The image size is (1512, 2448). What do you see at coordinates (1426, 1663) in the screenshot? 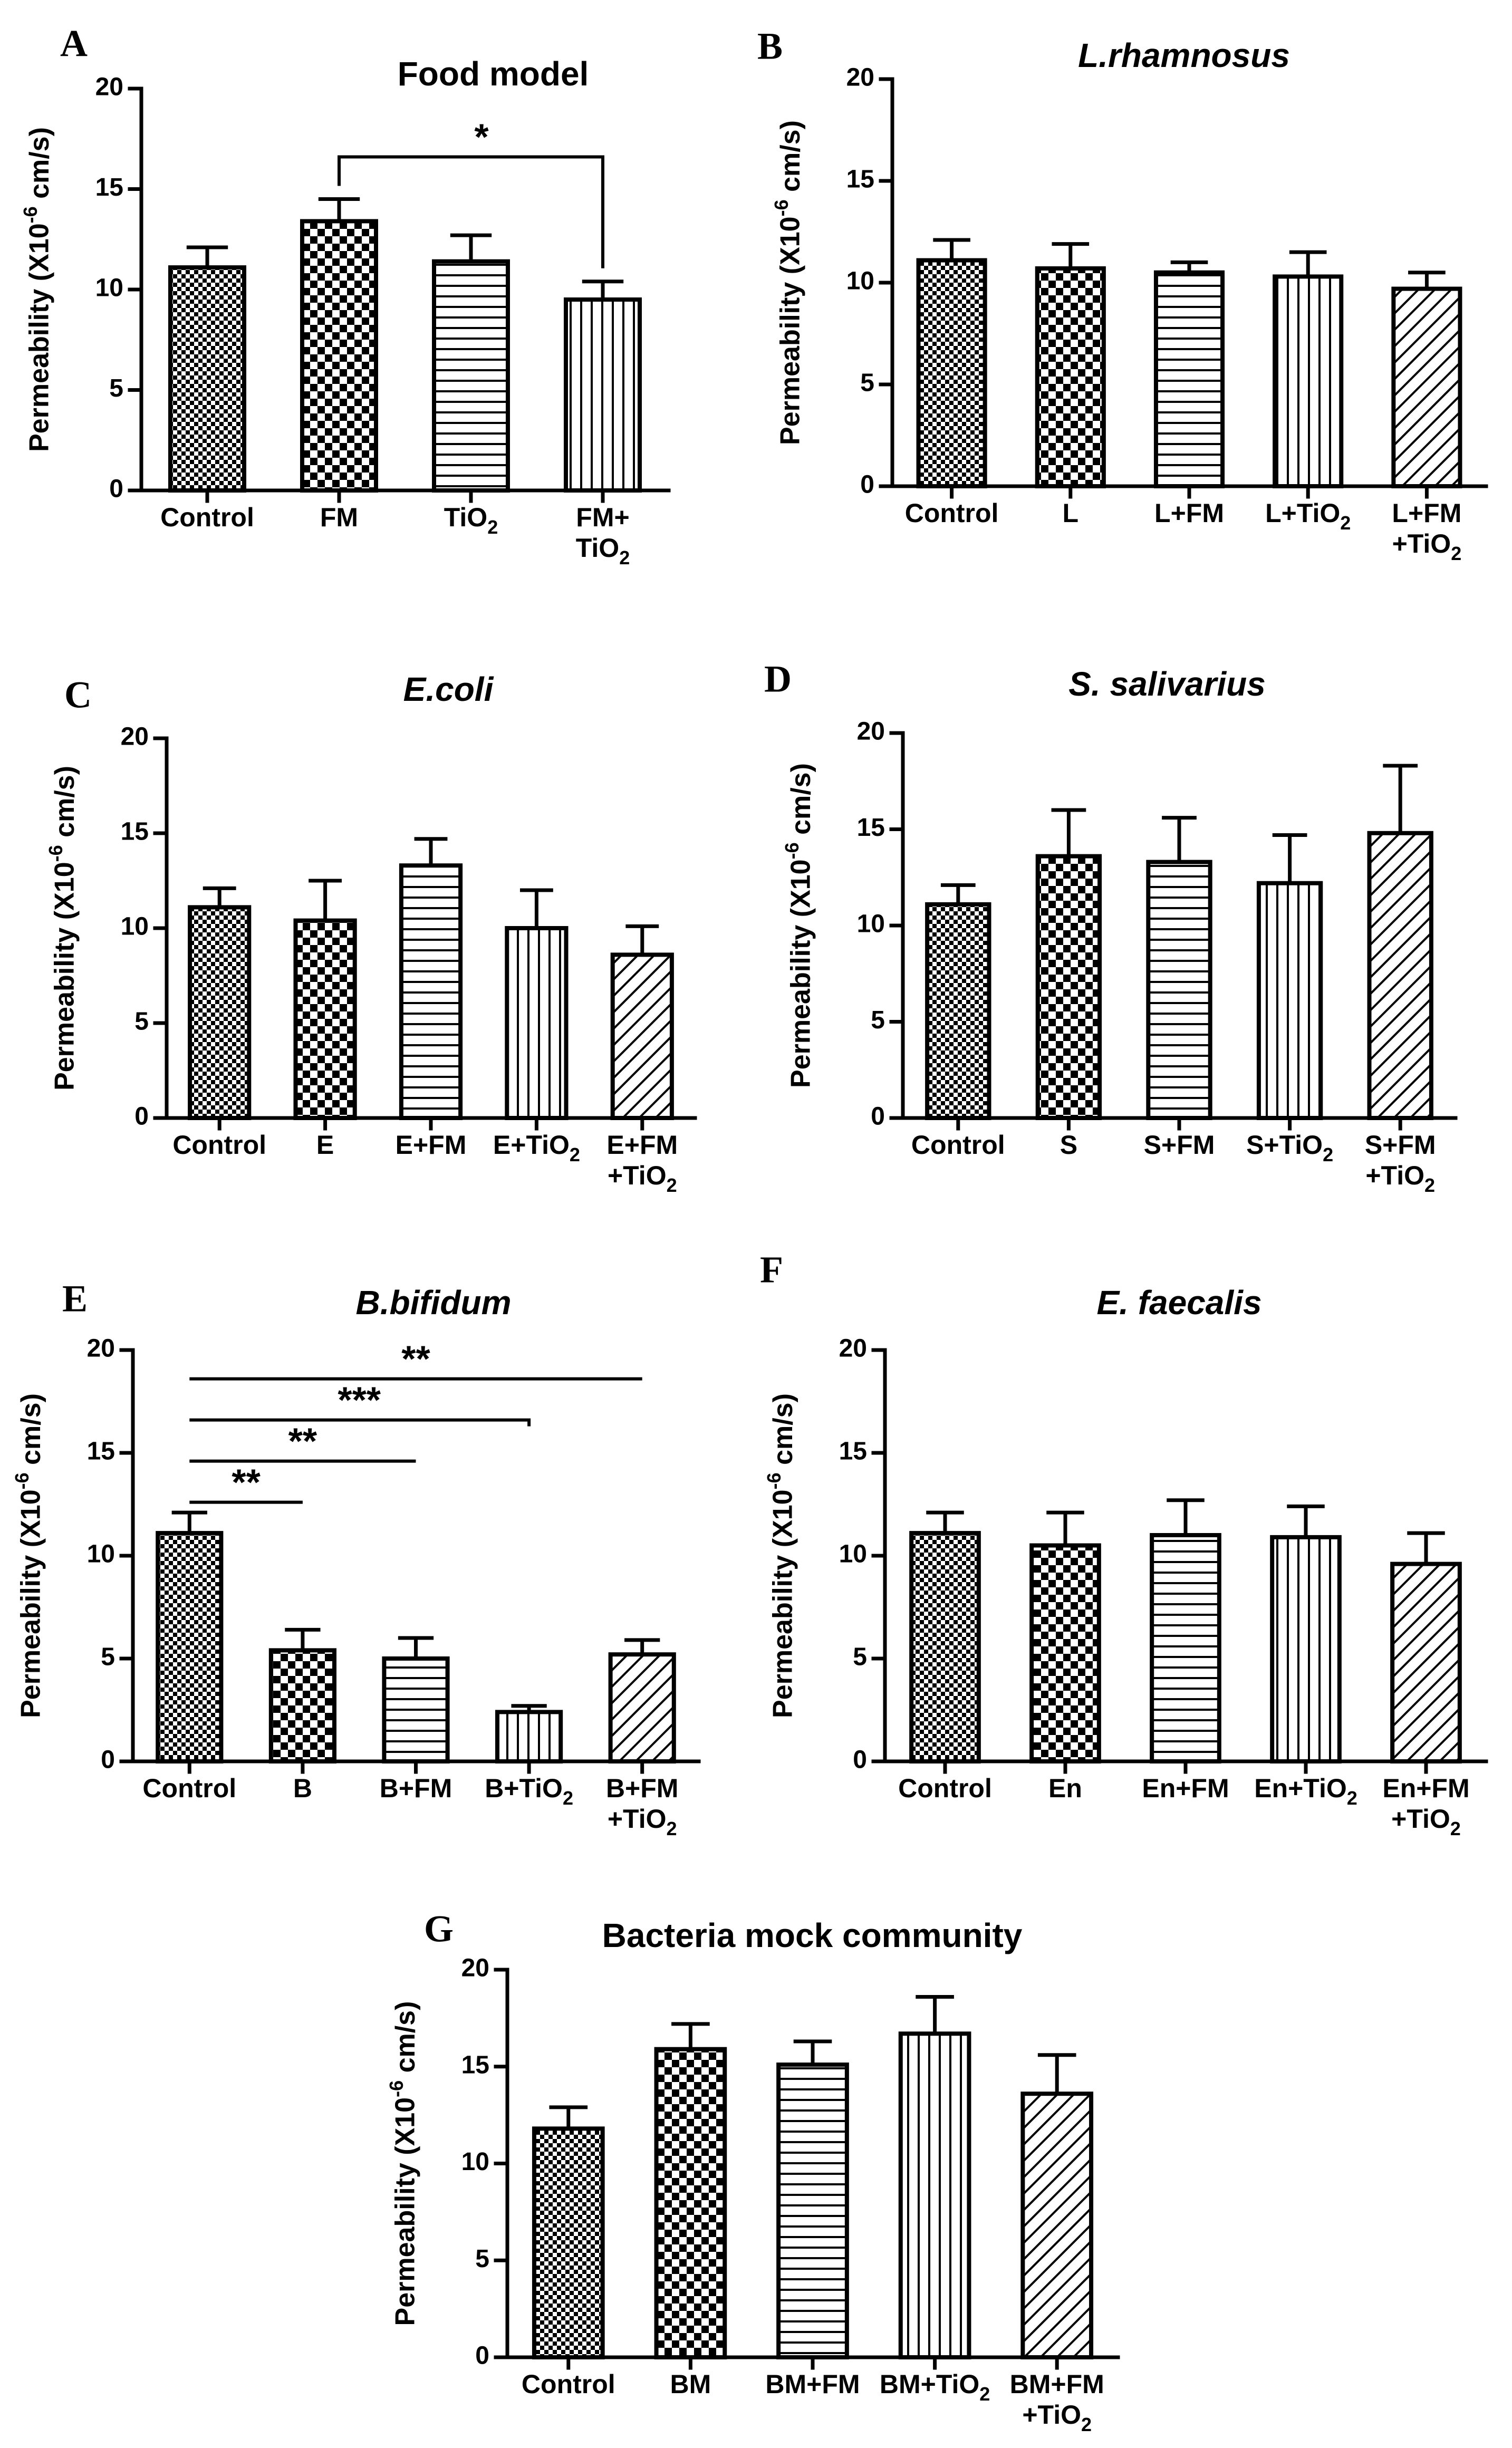
I see `bar-en-fm-tio2` at bounding box center [1426, 1663].